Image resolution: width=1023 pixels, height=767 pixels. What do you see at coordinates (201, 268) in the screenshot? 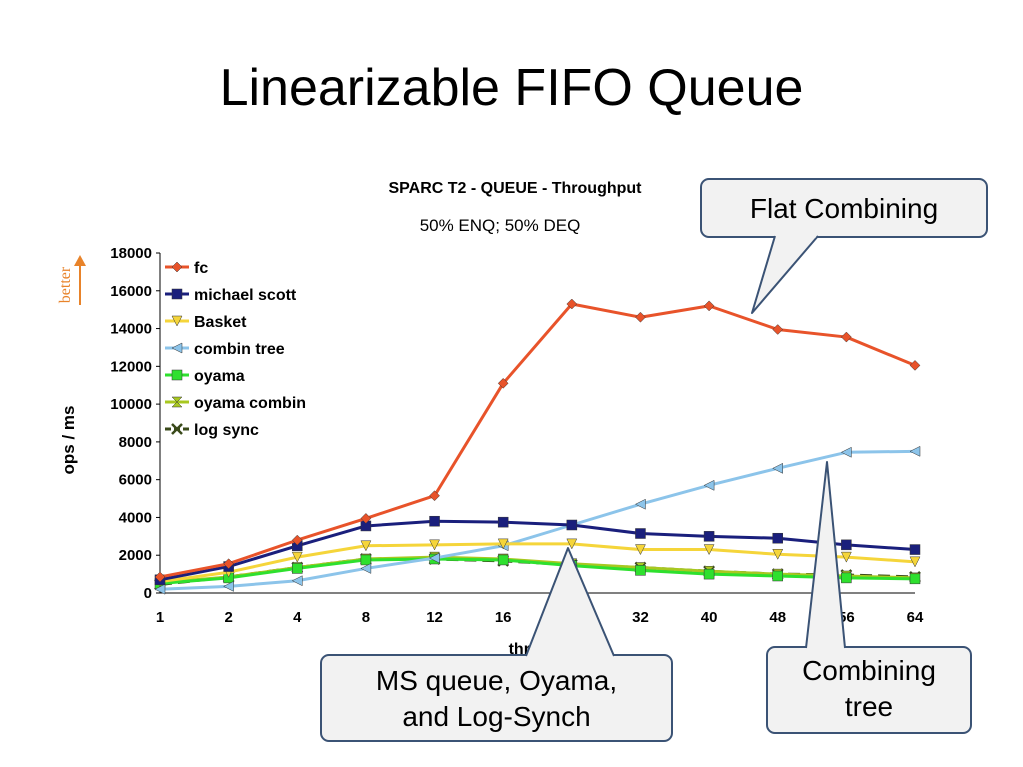
I see `legend-label: fc` at bounding box center [201, 268].